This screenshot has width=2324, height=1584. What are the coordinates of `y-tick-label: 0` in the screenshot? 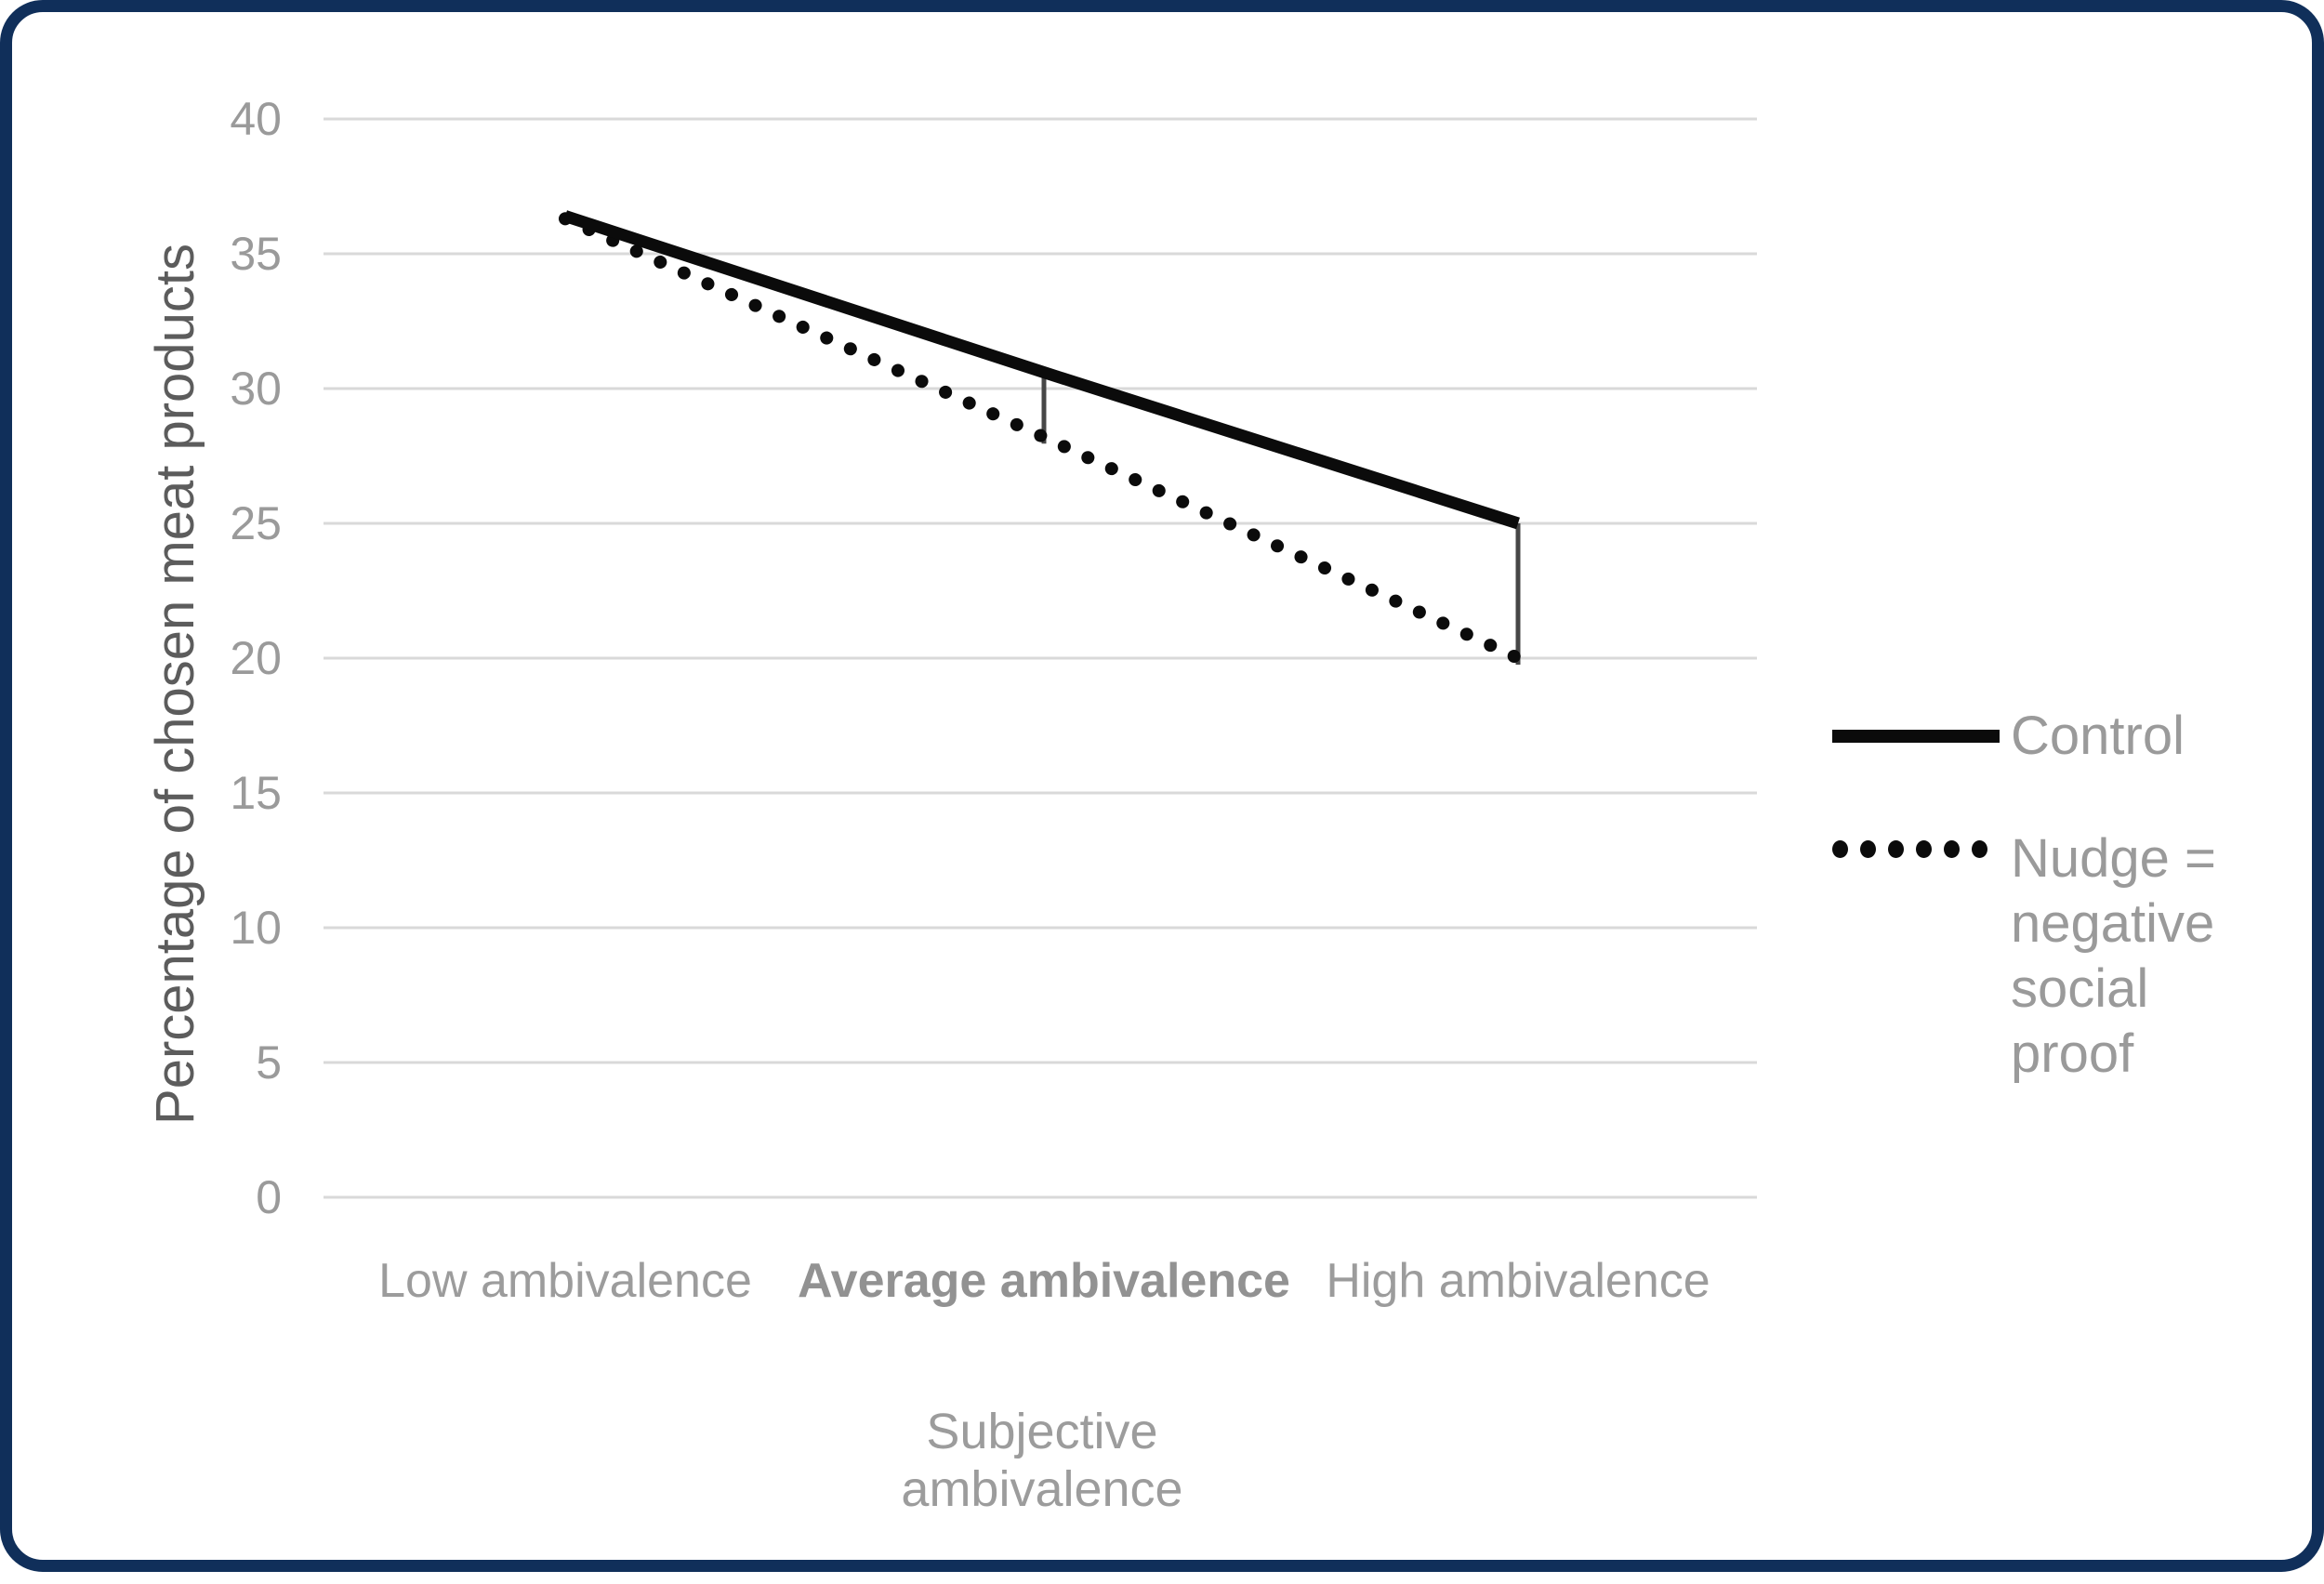 It's located at (198, 1197).